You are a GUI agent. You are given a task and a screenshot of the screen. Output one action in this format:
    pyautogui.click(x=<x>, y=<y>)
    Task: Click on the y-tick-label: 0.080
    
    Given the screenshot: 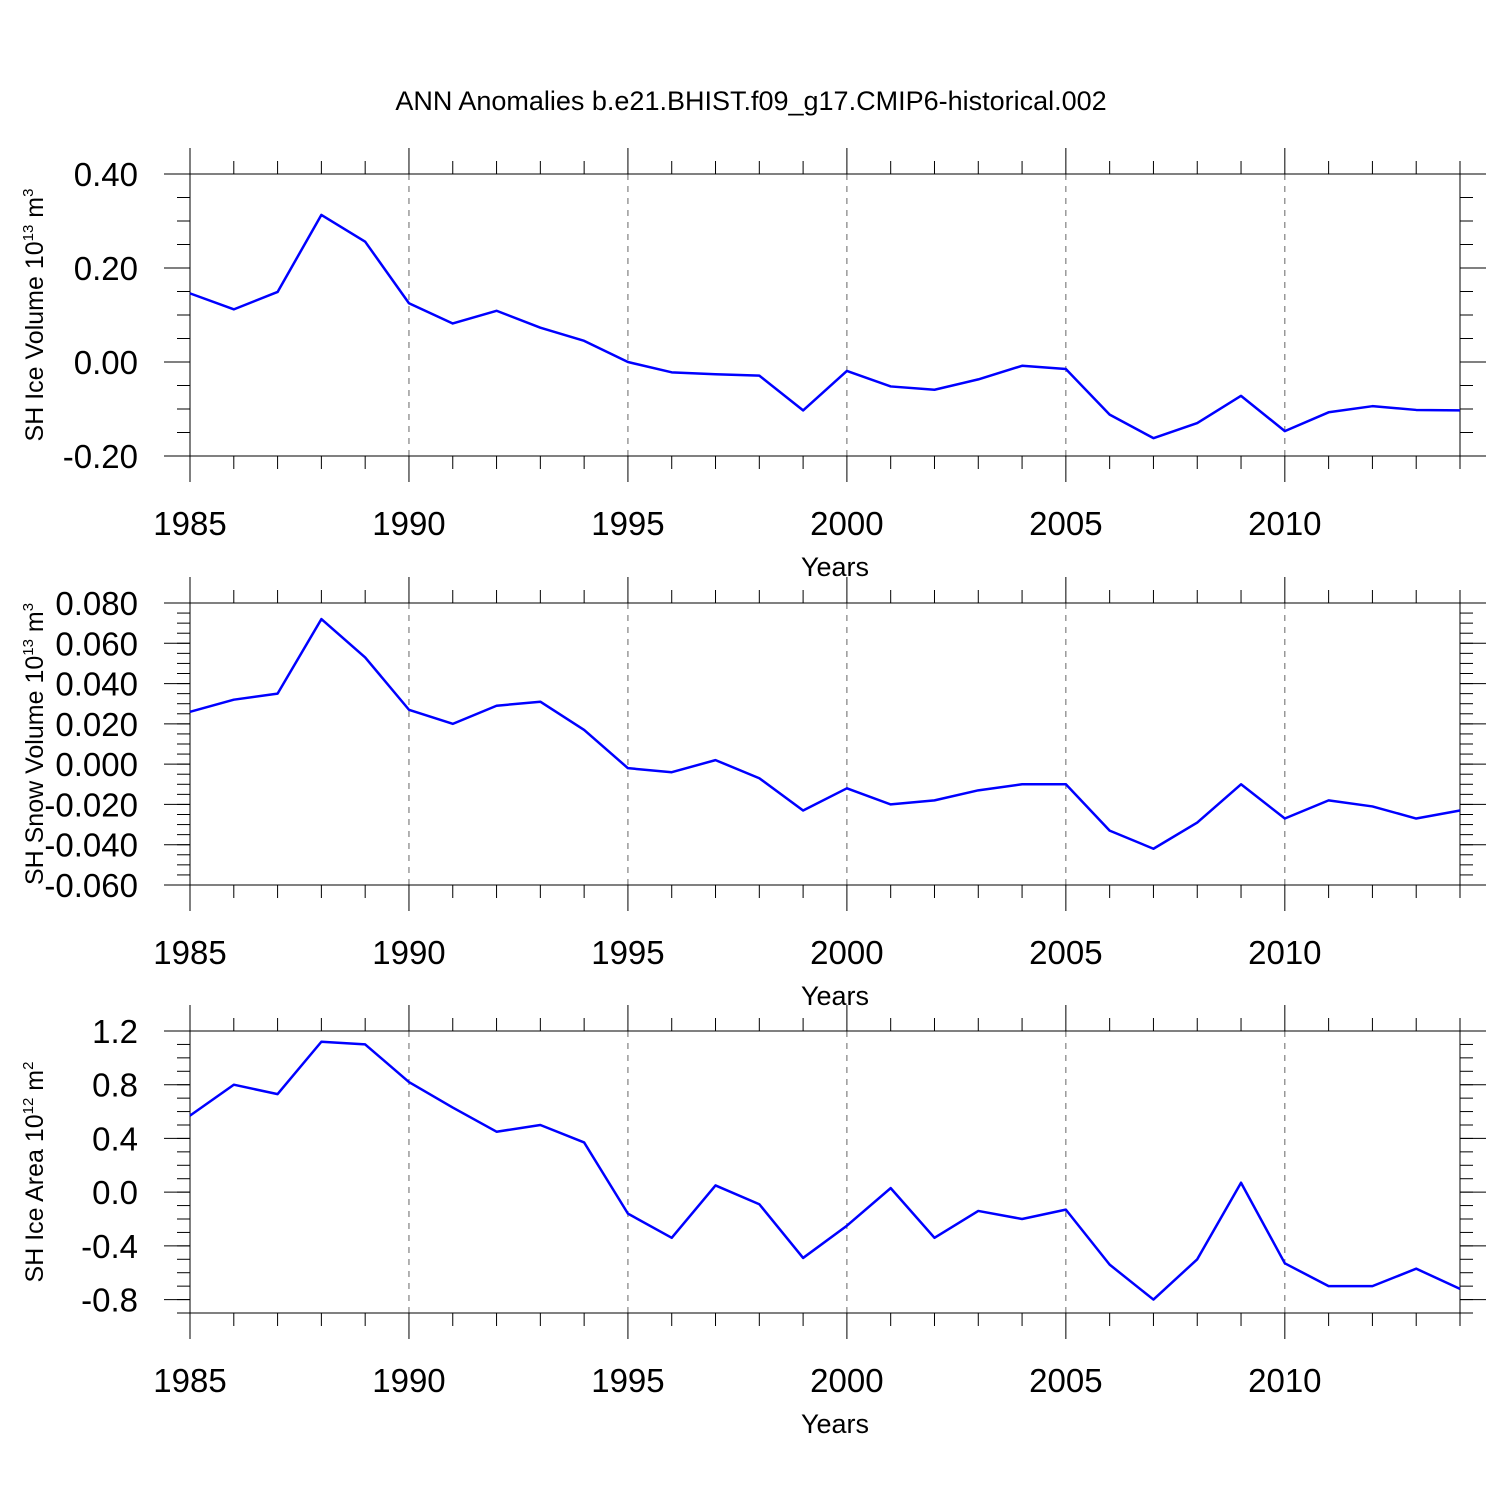 What is the action you would take?
    pyautogui.click(x=96, y=603)
    